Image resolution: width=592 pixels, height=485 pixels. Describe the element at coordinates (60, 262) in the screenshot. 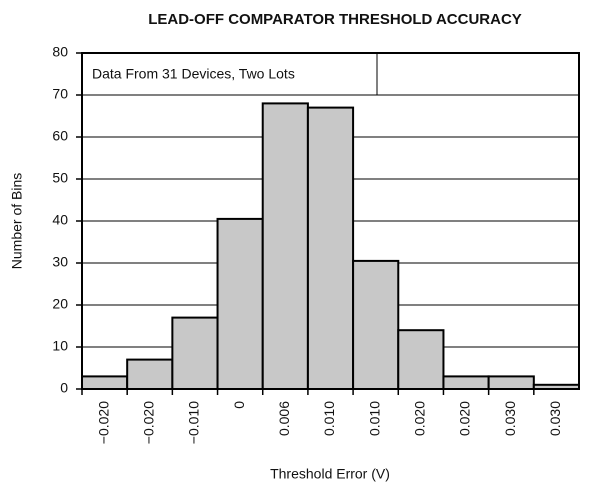

I see `y-tick-label: 30` at that location.